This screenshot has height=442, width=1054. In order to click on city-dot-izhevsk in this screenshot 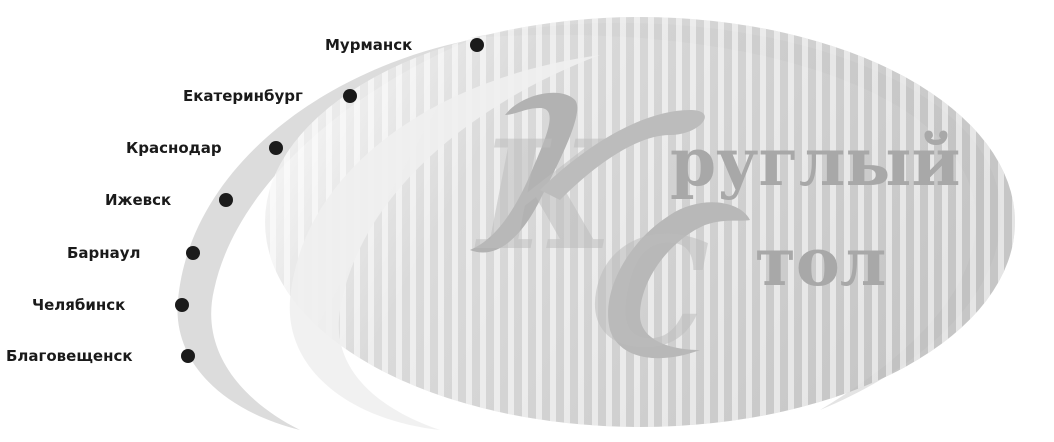, I will do `click(226, 200)`.